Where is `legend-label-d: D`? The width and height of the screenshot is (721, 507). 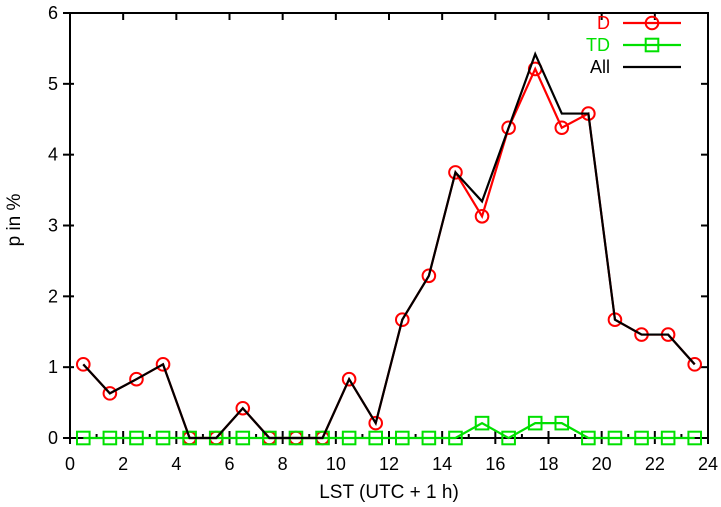
legend-label-d: D is located at coordinates (603, 23).